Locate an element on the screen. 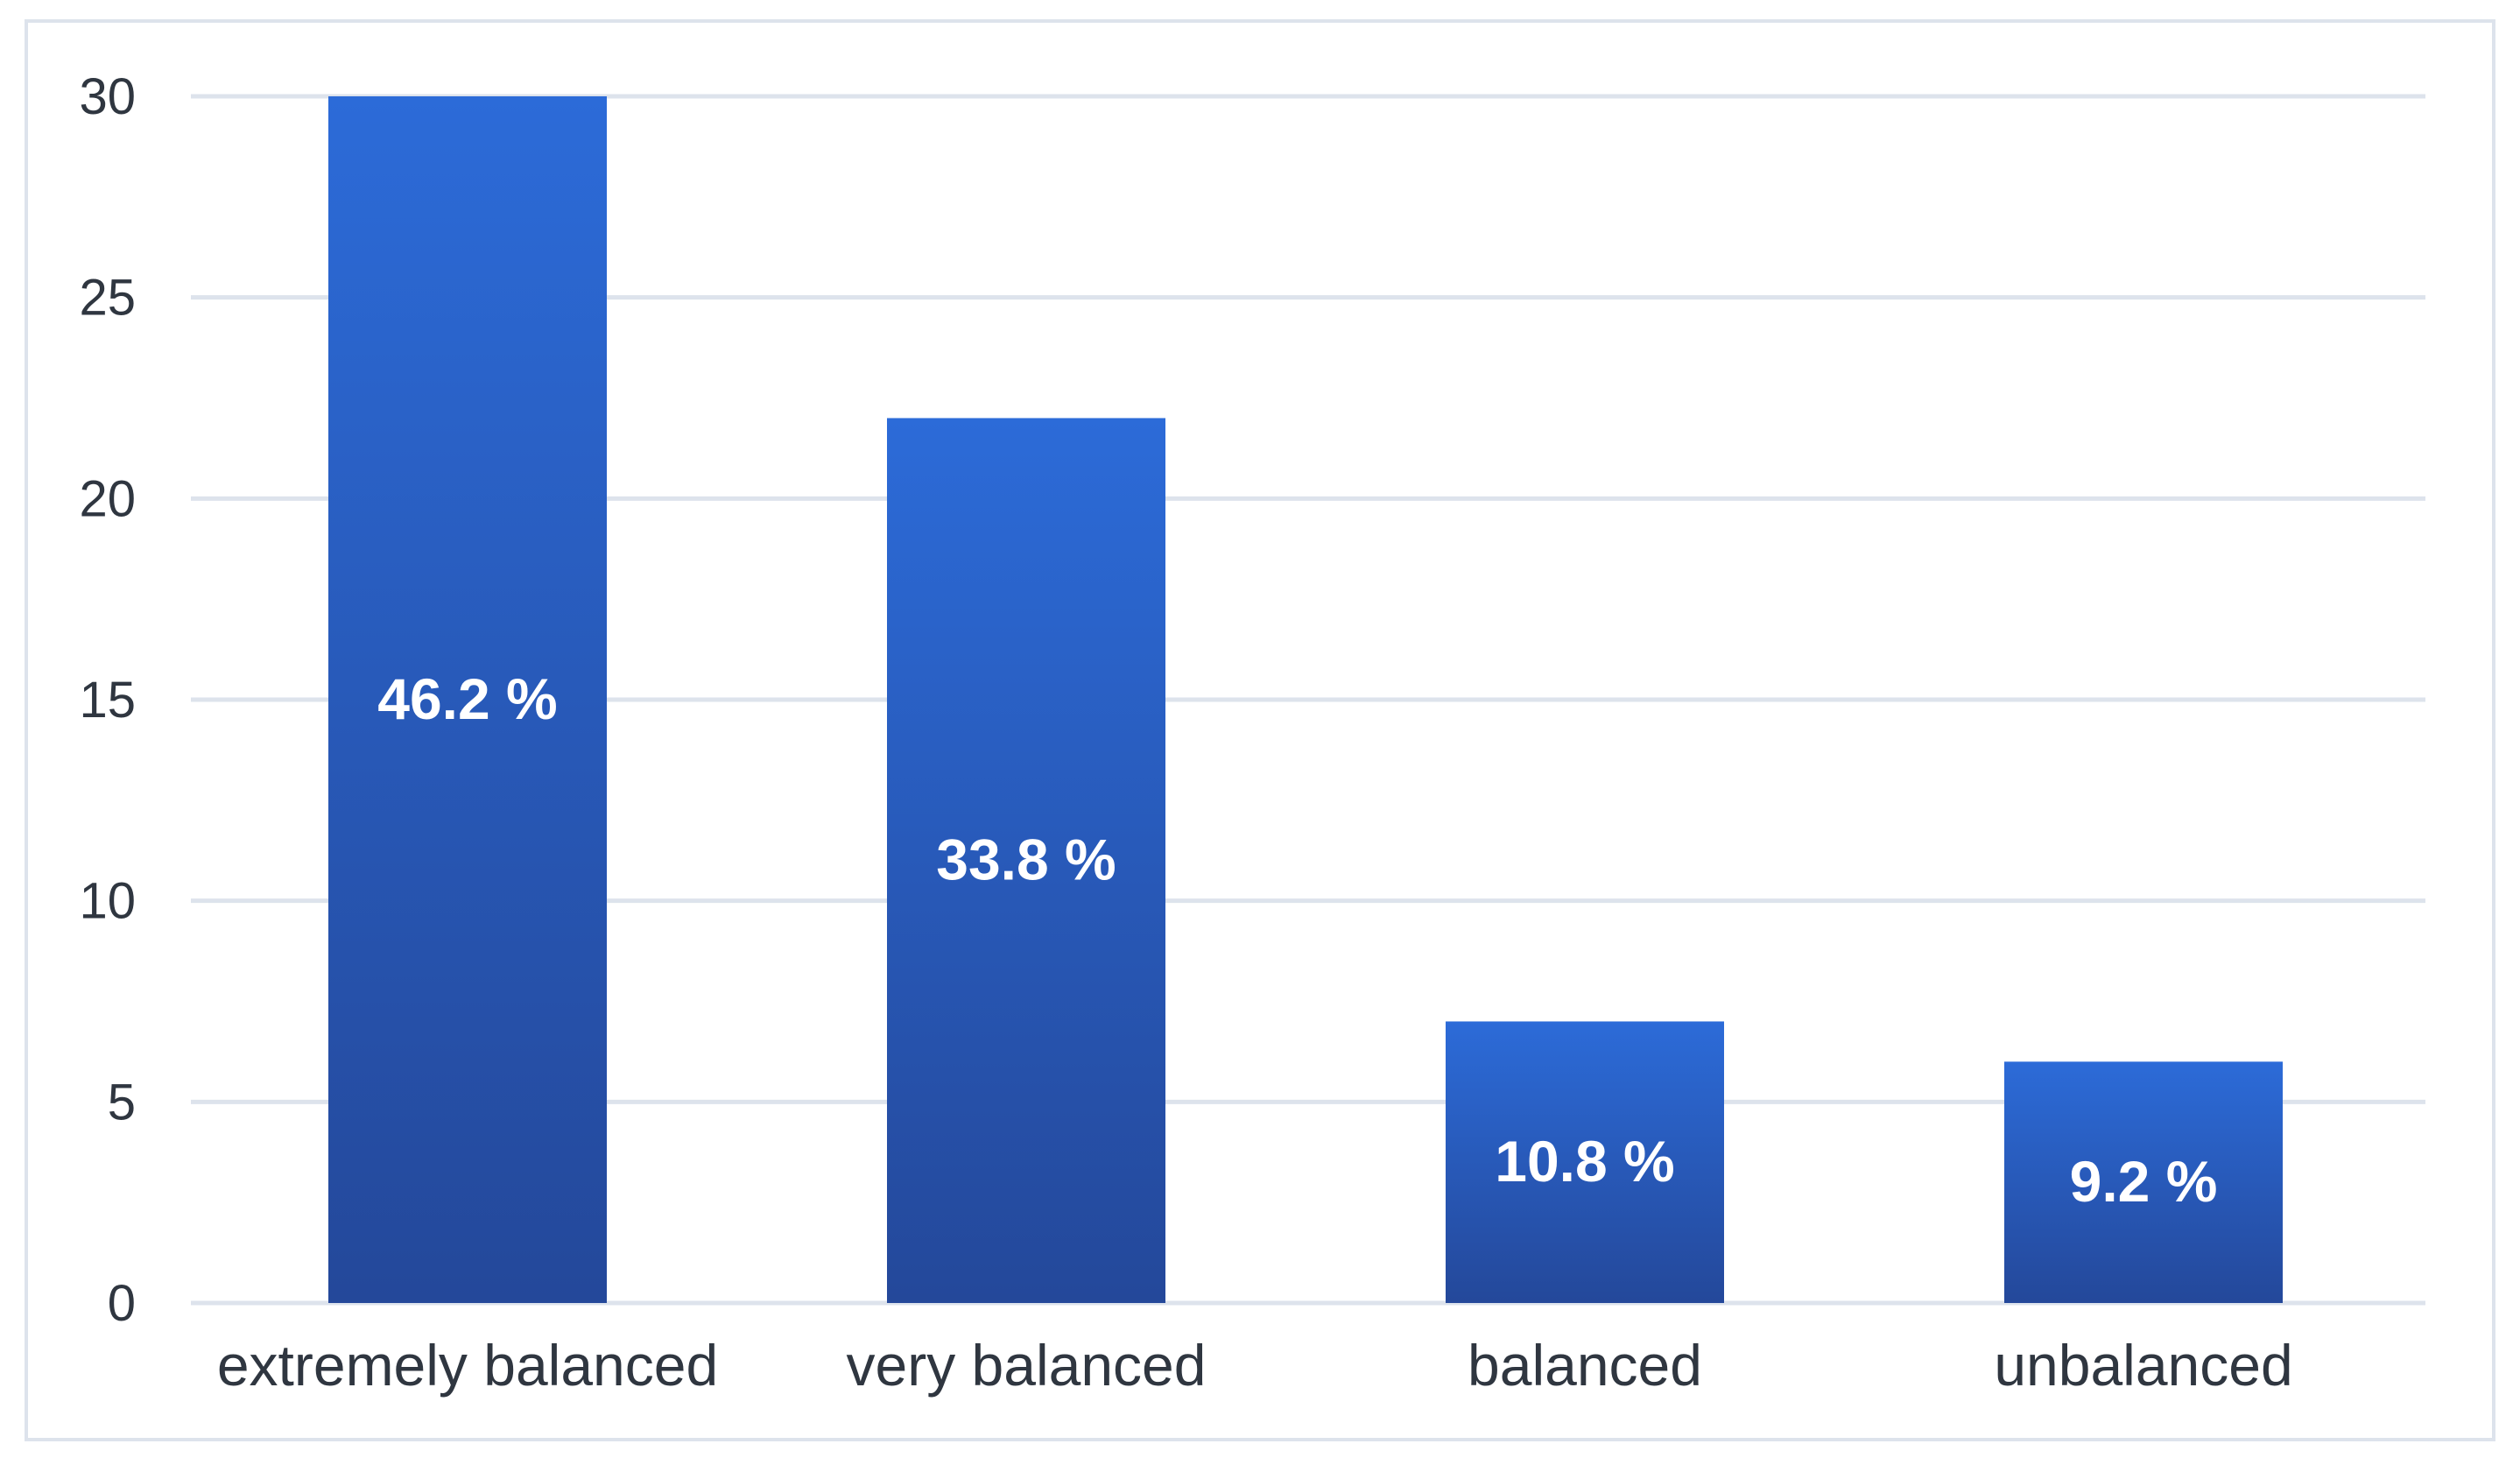 The width and height of the screenshot is (2520, 1465). x-category-label: balanced is located at coordinates (1585, 1365).